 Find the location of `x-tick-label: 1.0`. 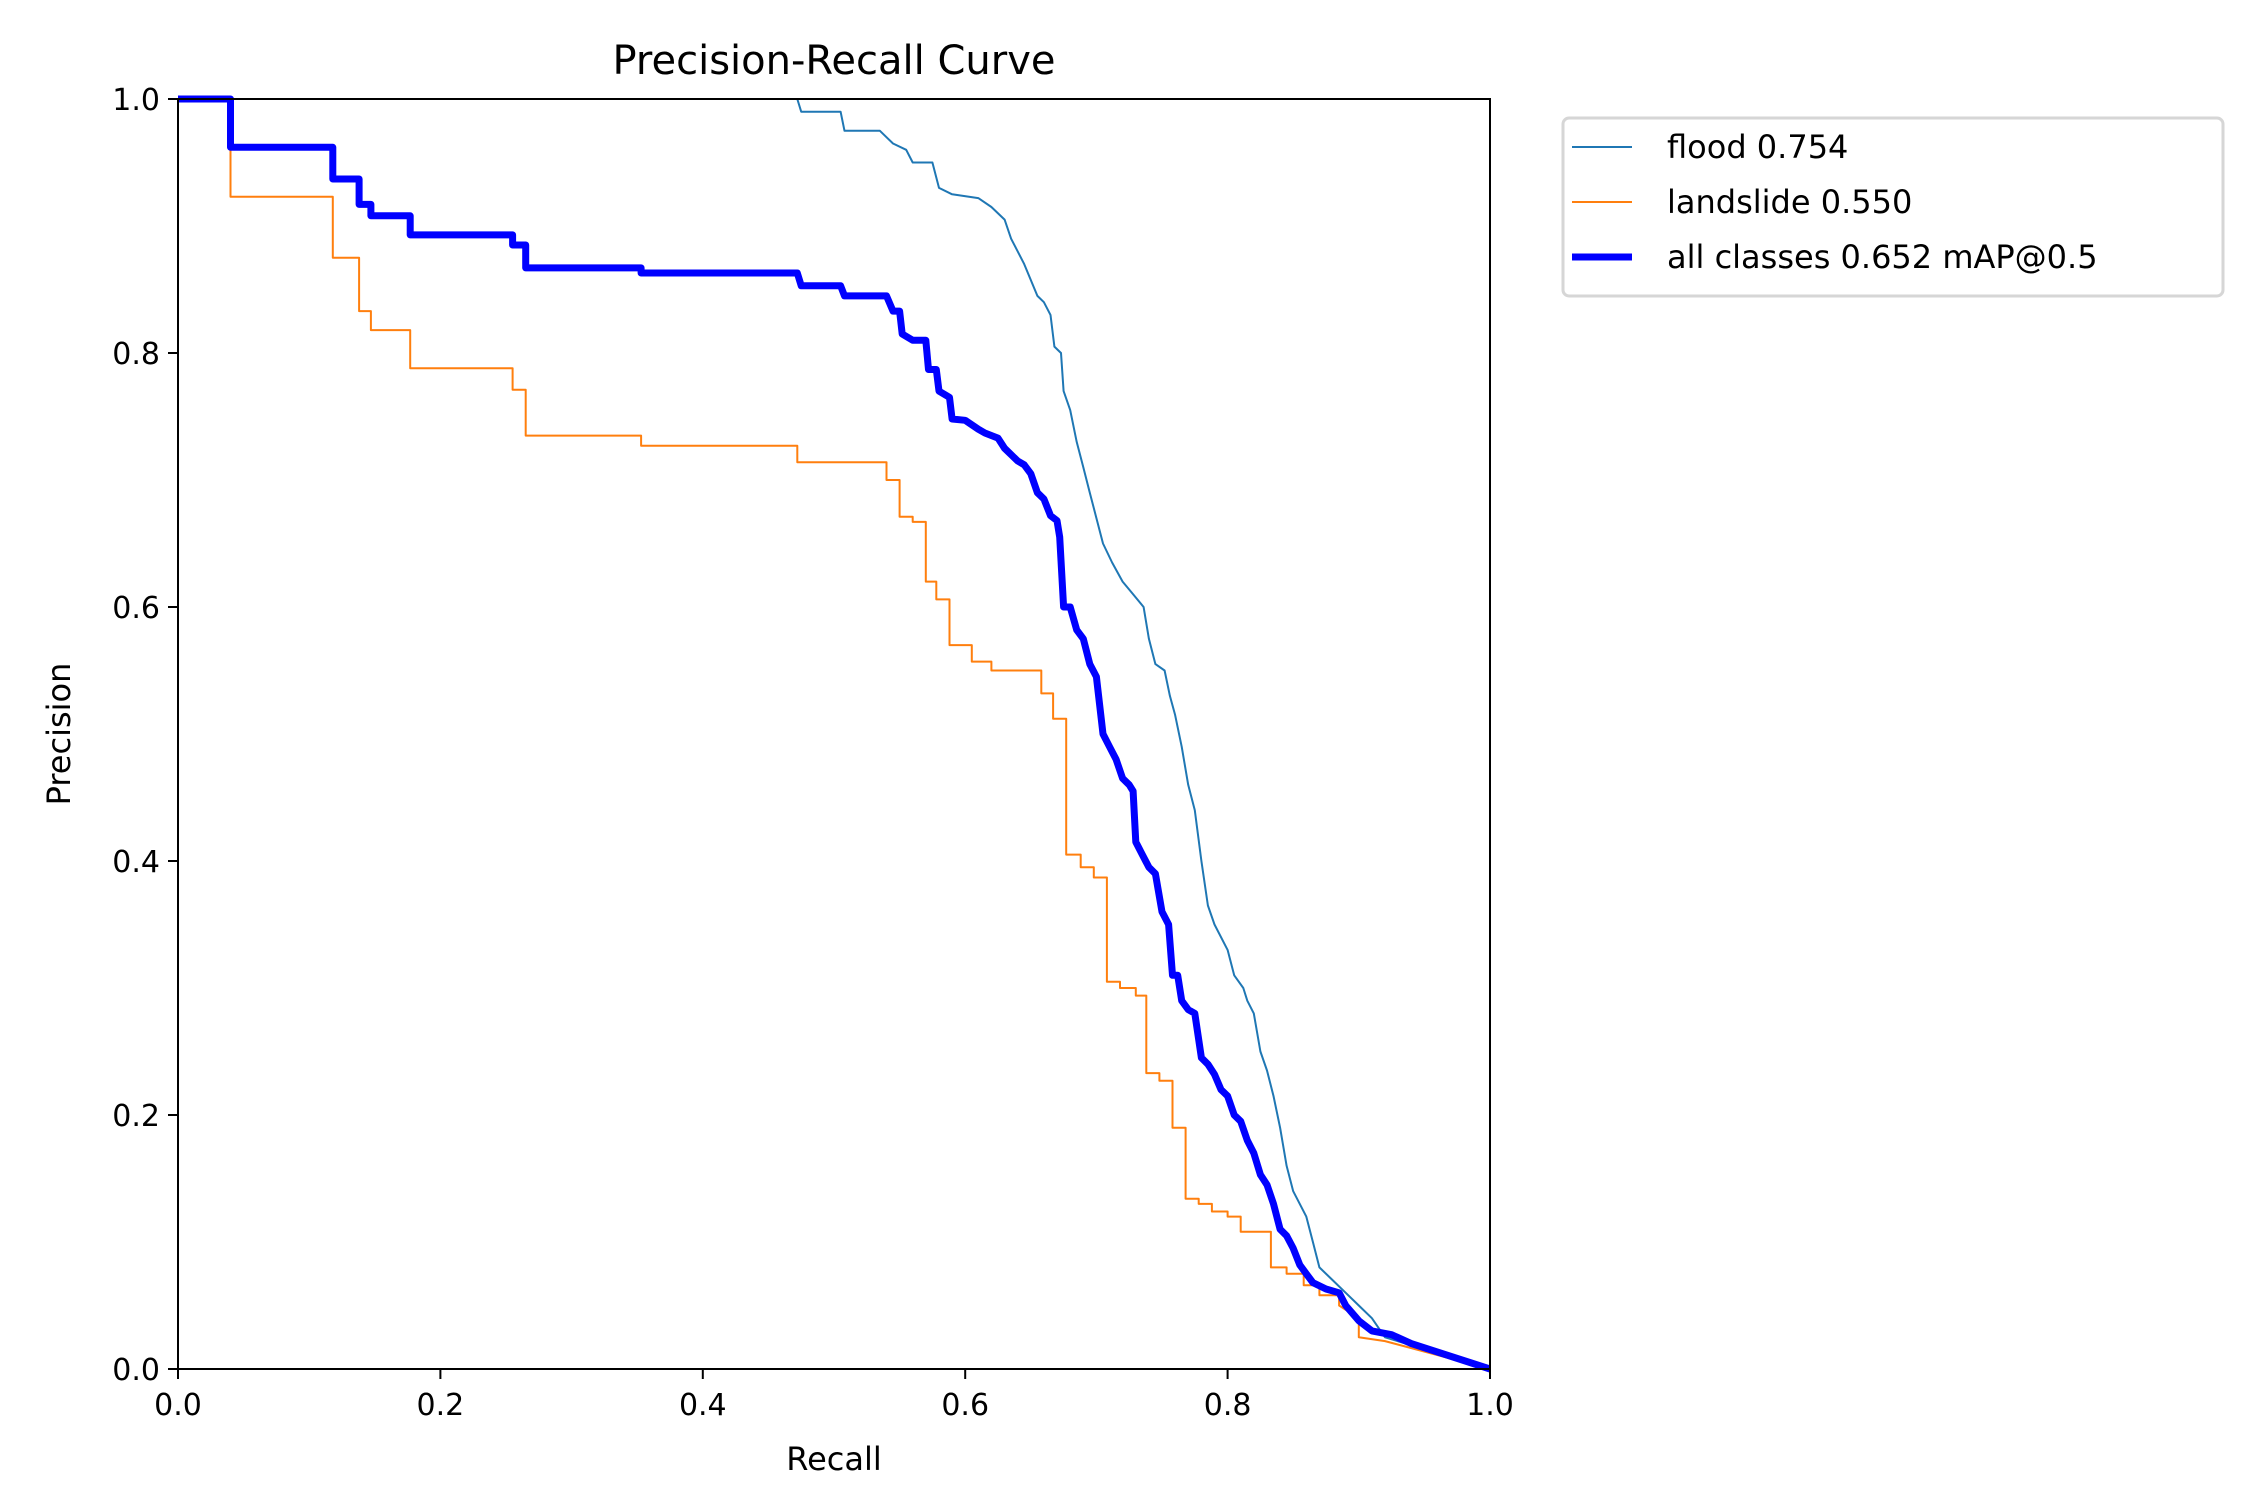

x-tick-label: 1.0 is located at coordinates (1490, 1405).